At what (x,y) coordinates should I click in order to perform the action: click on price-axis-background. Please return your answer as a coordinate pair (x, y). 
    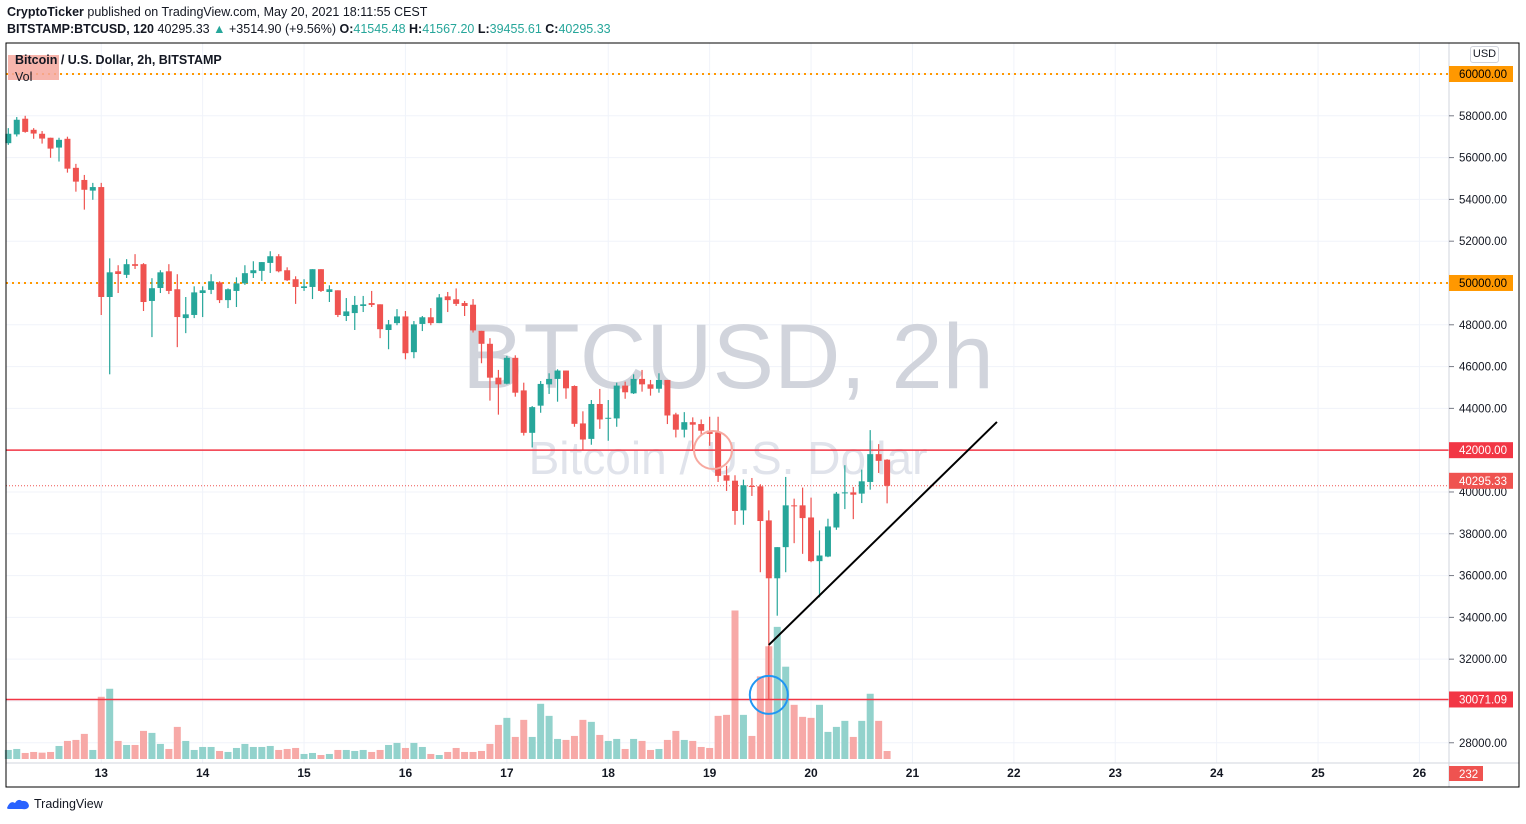
    Looking at the image, I should click on (1484, 415).